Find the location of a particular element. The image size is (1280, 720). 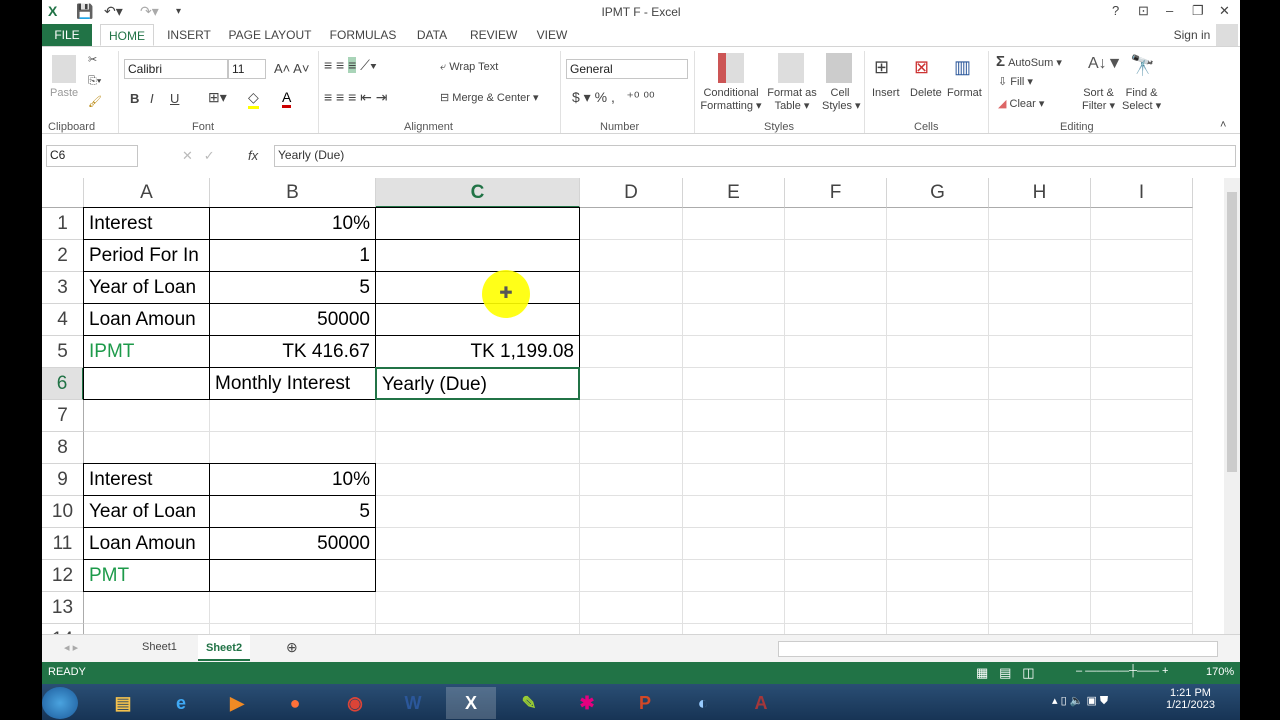

tab-insert: INSERT is located at coordinates (189, 35).